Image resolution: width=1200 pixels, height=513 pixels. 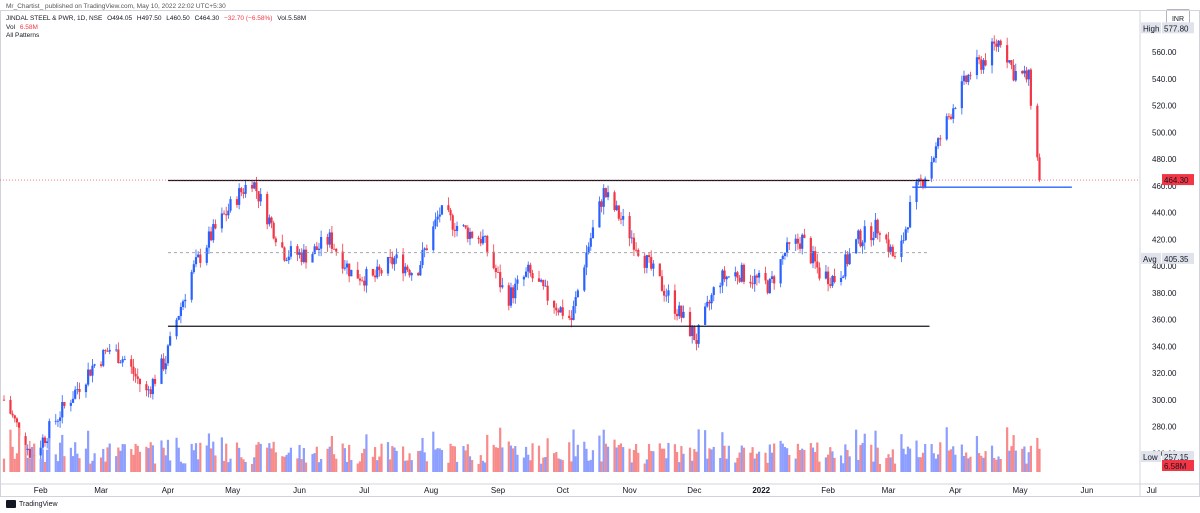 I want to click on volume-marker-value: 6.58M, so click(x=1175, y=466).